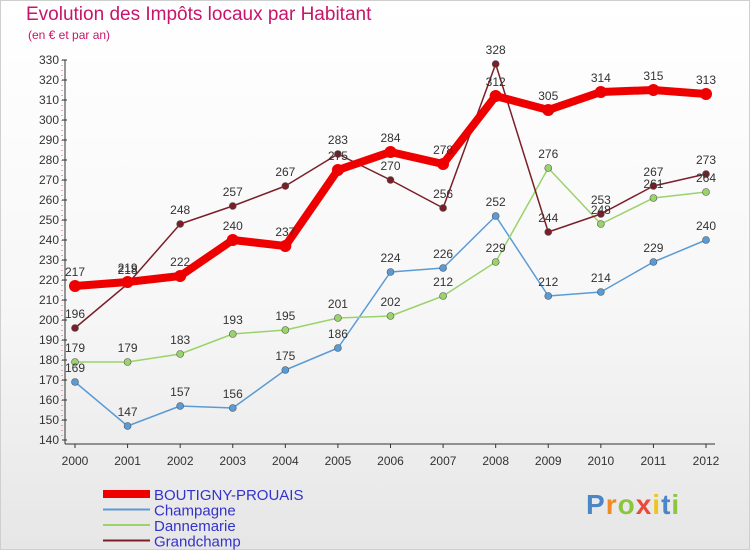 This screenshot has width=750, height=550. Describe the element at coordinates (390, 166) in the screenshot. I see `data-label: 270` at that location.